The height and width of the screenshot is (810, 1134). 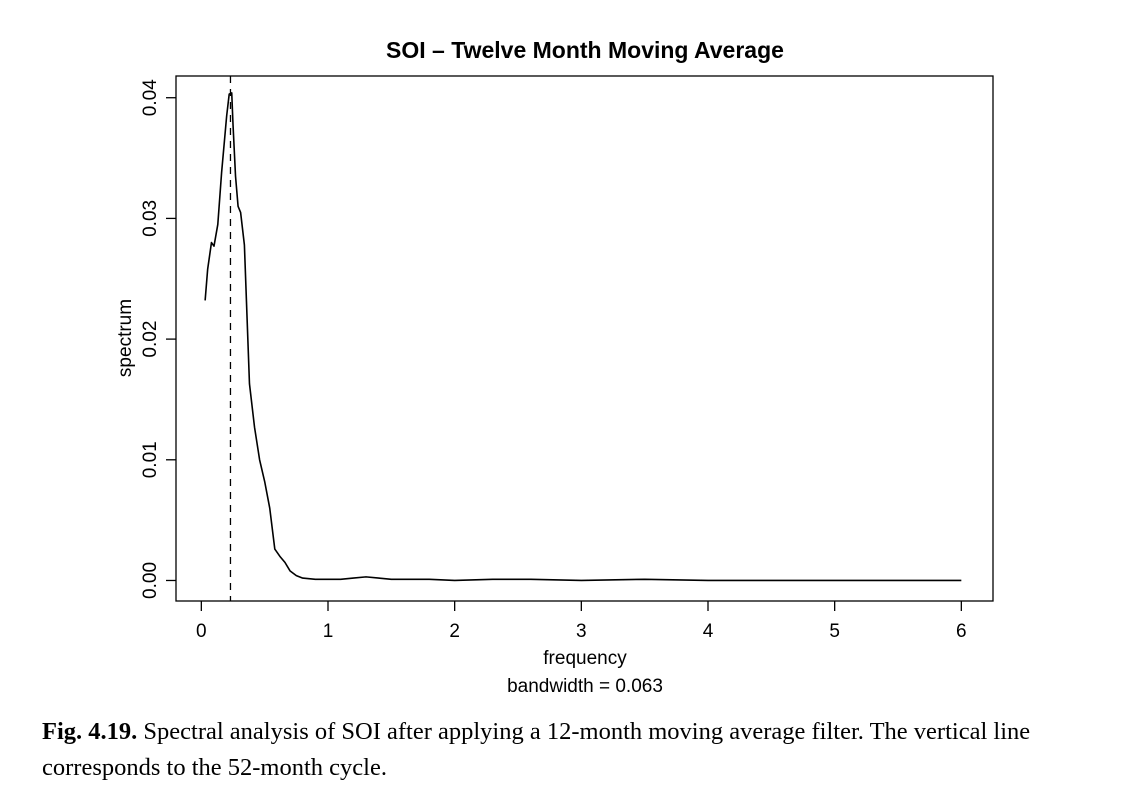 What do you see at coordinates (150, 459) in the screenshot?
I see `y-tick-label: 0.01` at bounding box center [150, 459].